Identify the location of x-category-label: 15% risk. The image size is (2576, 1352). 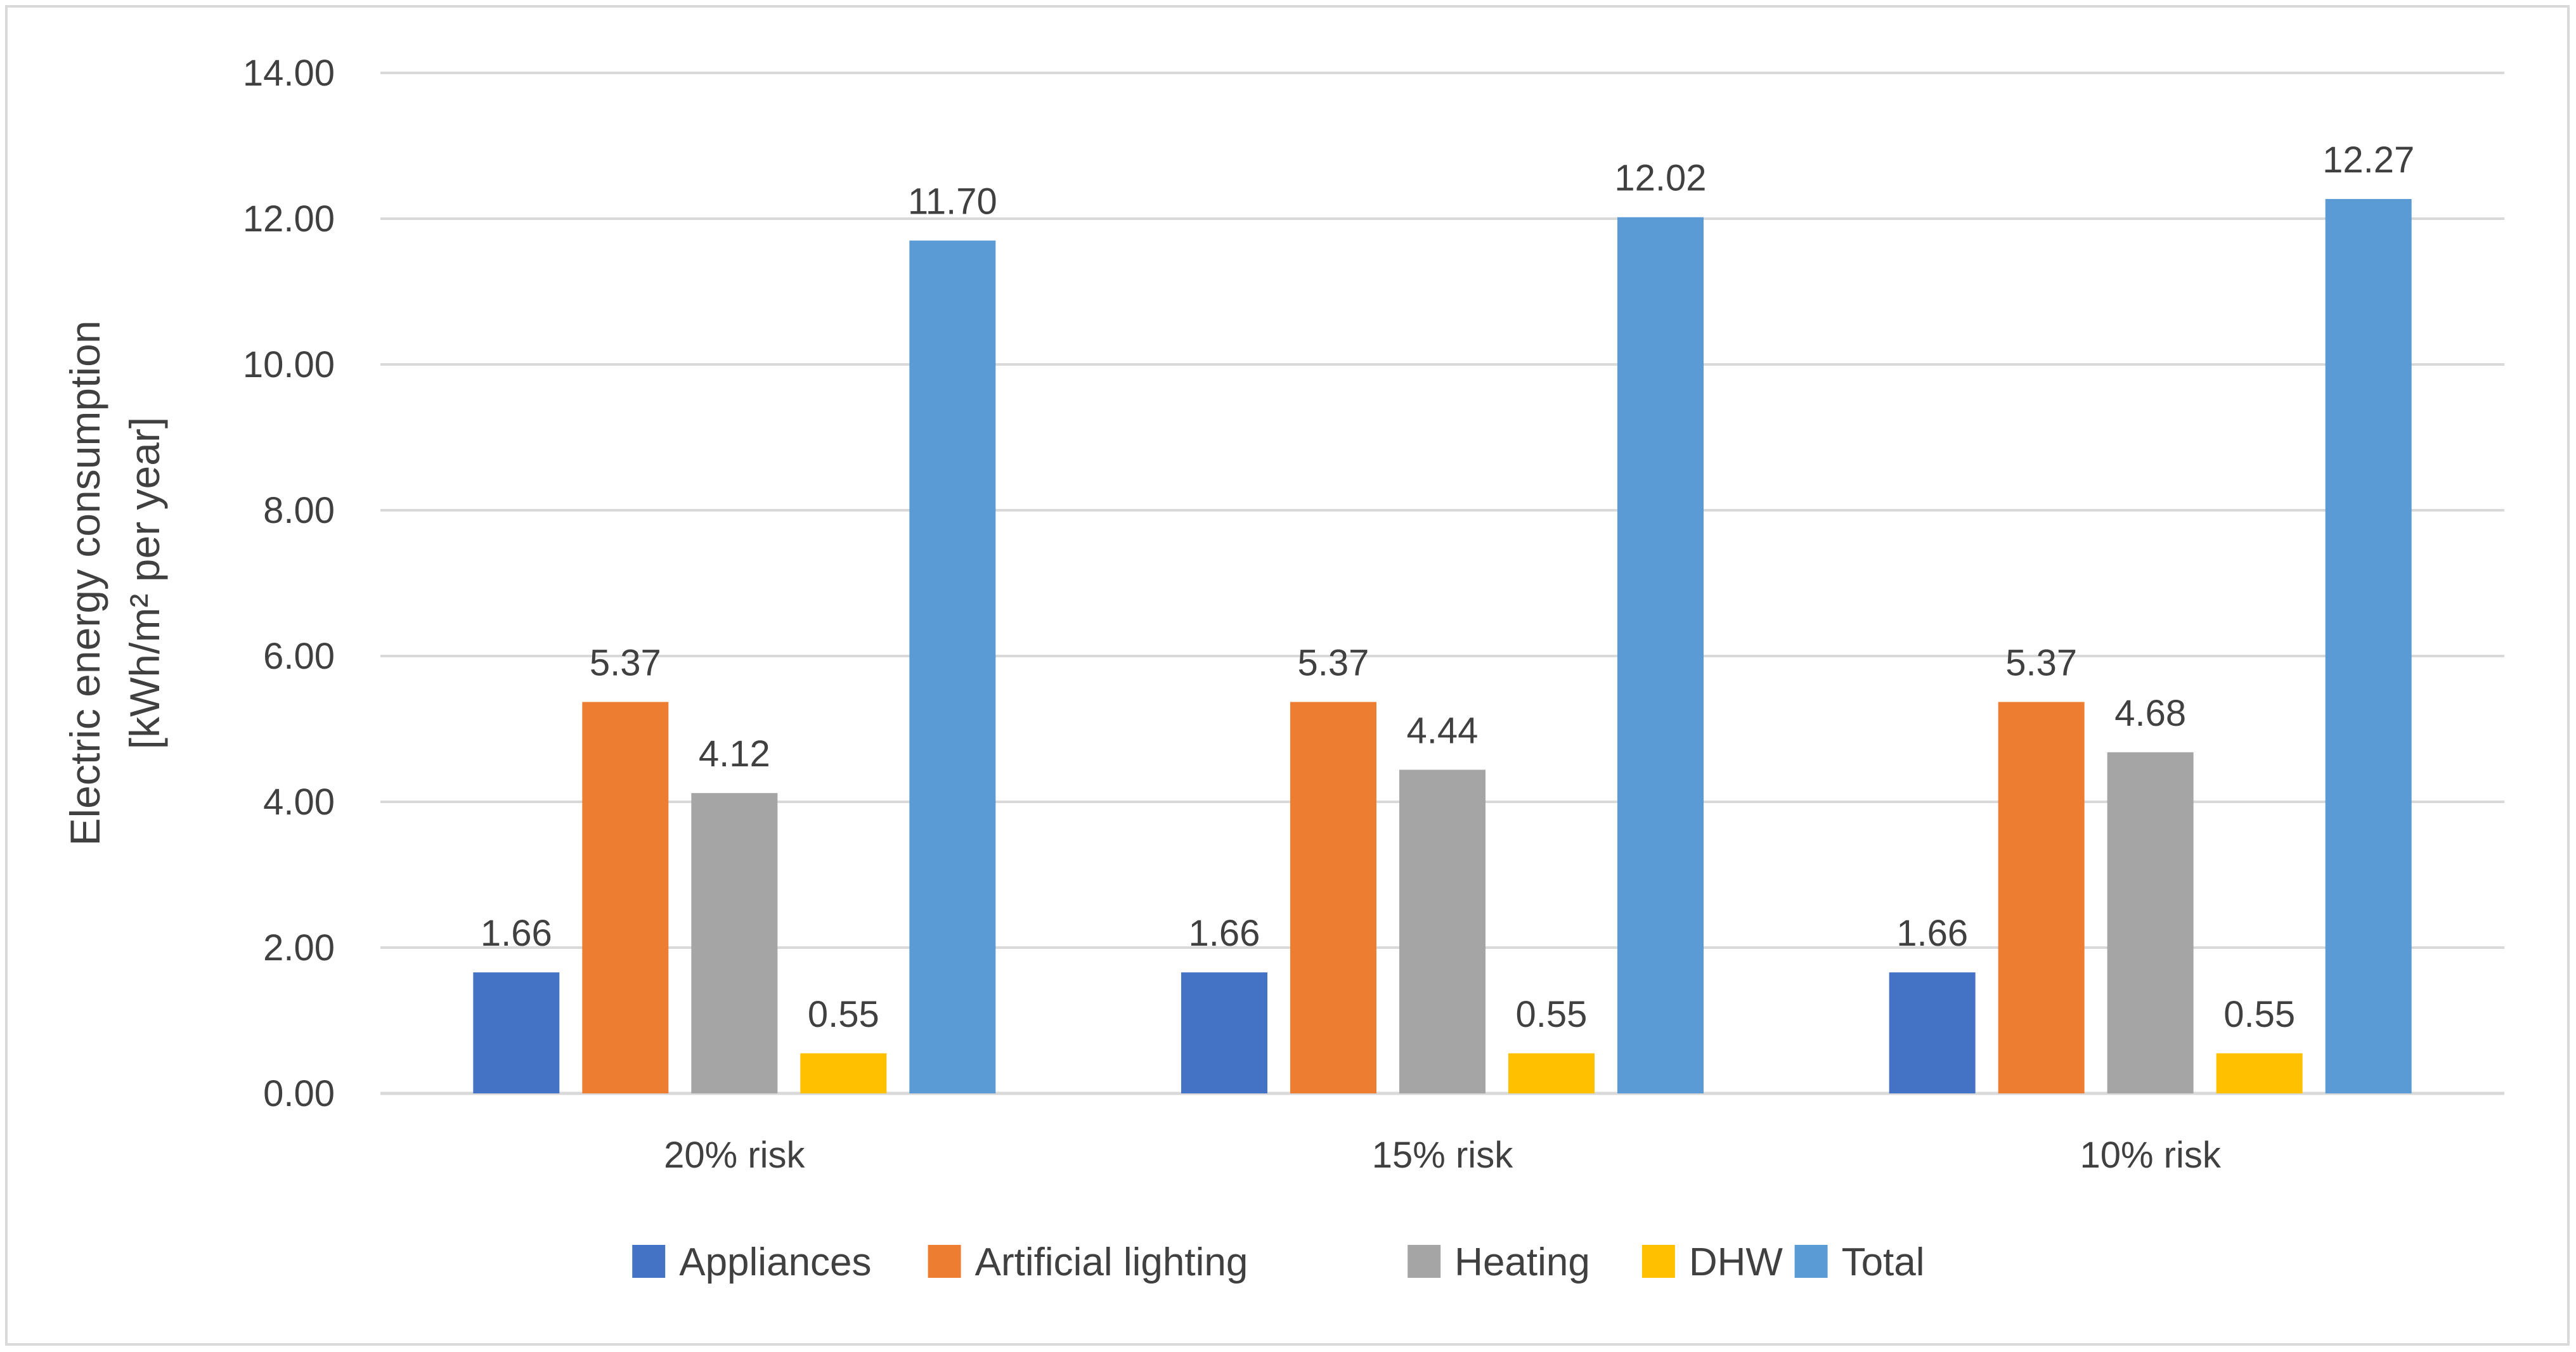
(1442, 1155).